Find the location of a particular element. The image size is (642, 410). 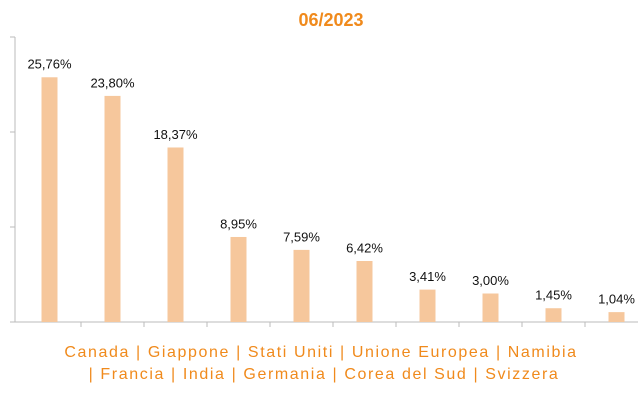

category-label: Francia is located at coordinates (124, 374).